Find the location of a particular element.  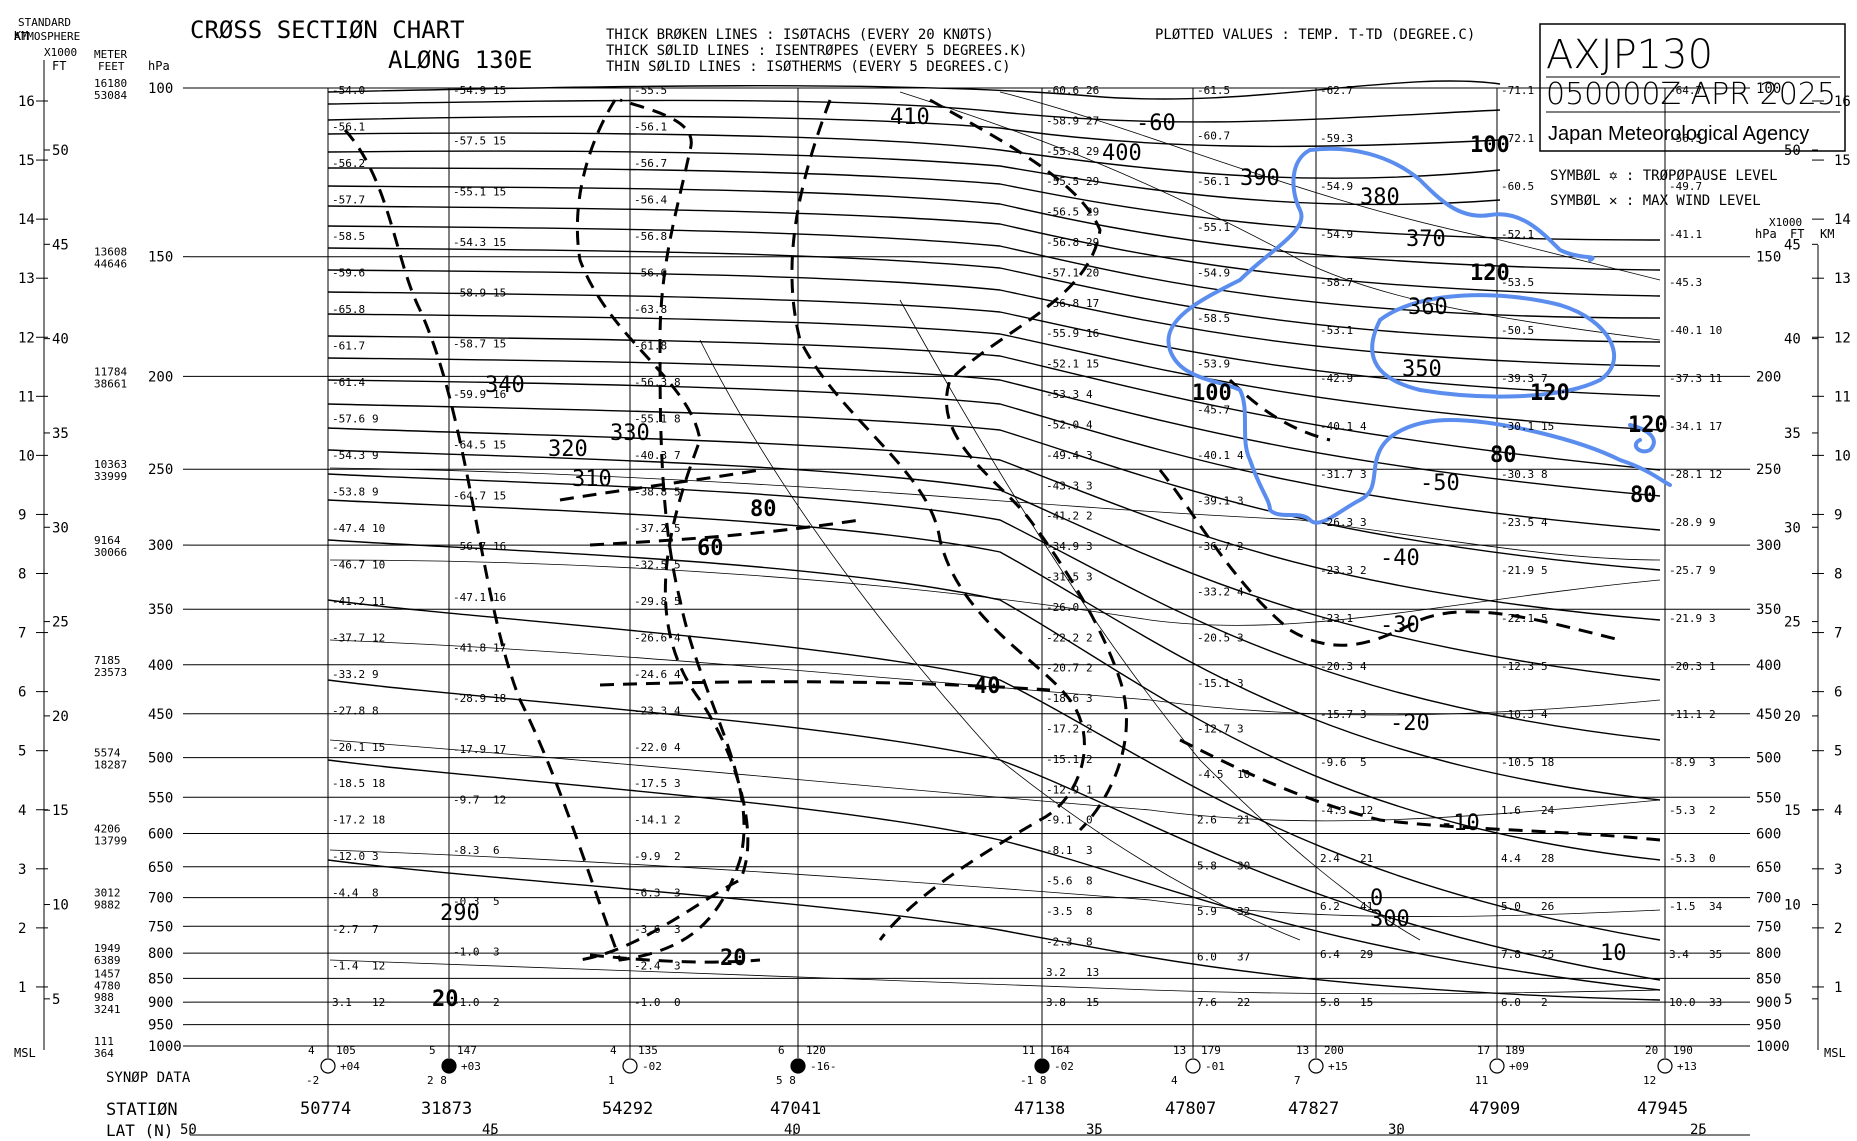

plotted-temp: -46.7 is located at coordinates (348, 564).